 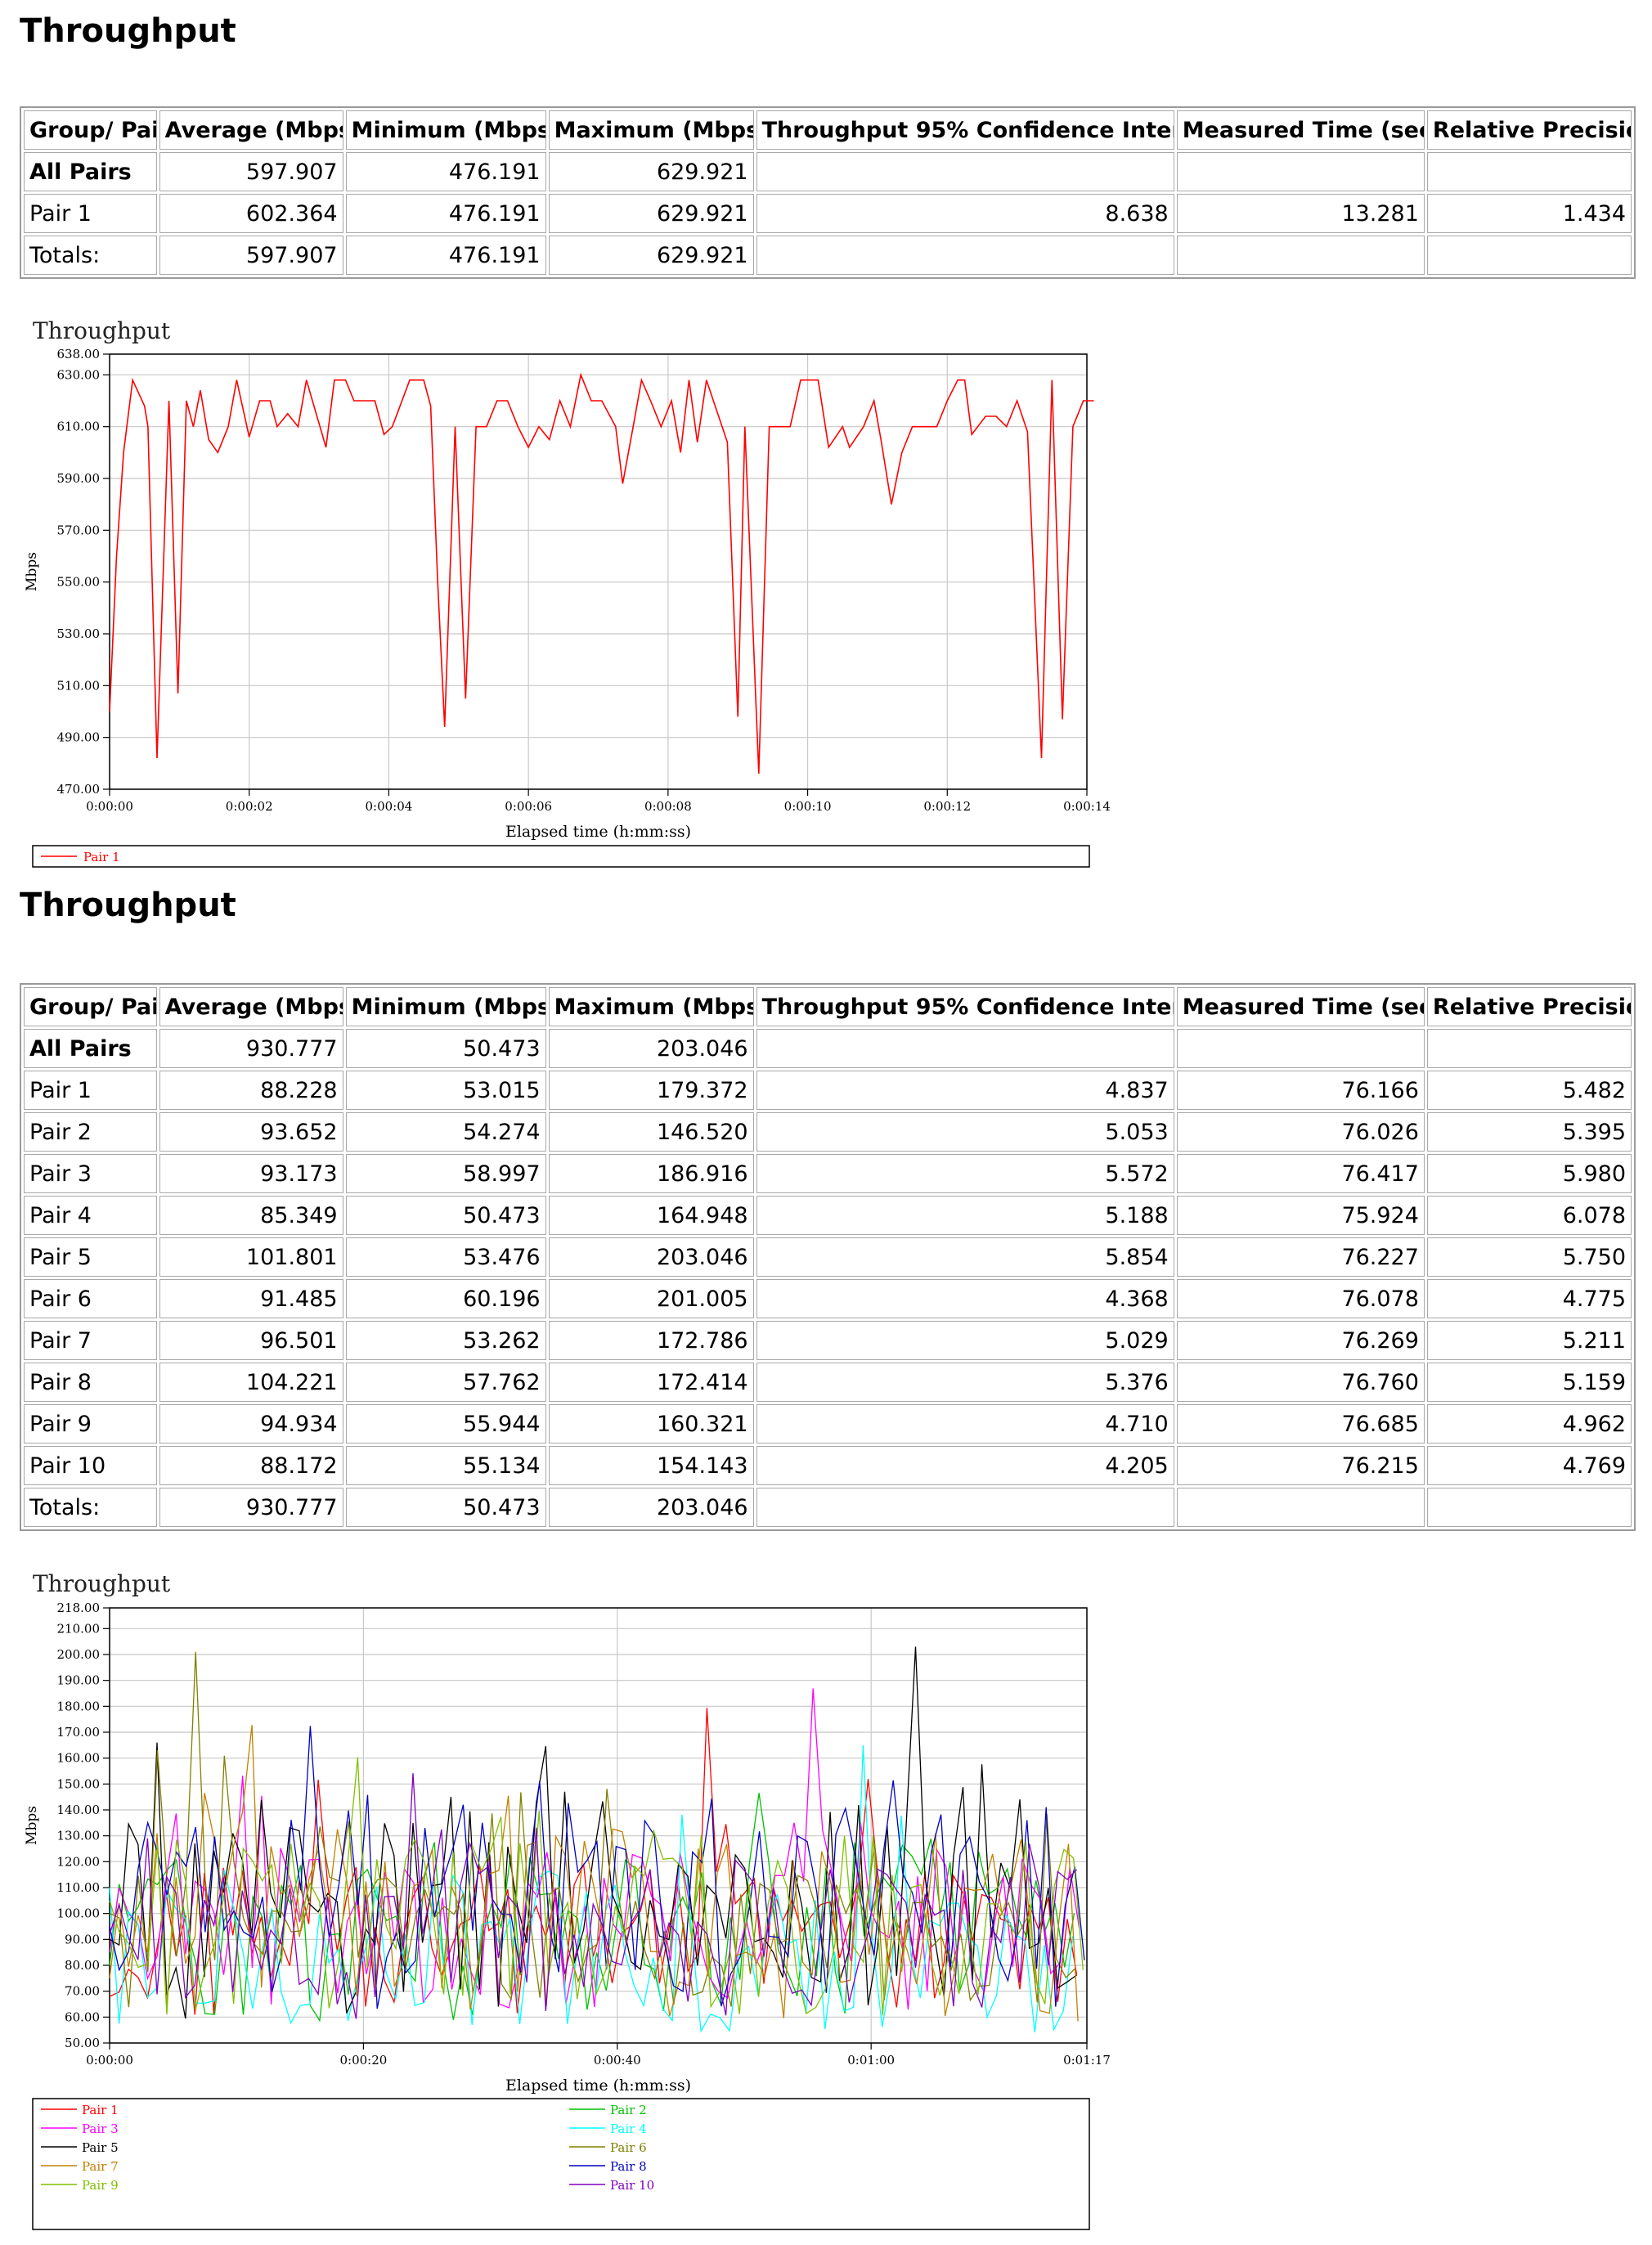 I want to click on y-tick-label: 190.00, so click(x=79, y=1680).